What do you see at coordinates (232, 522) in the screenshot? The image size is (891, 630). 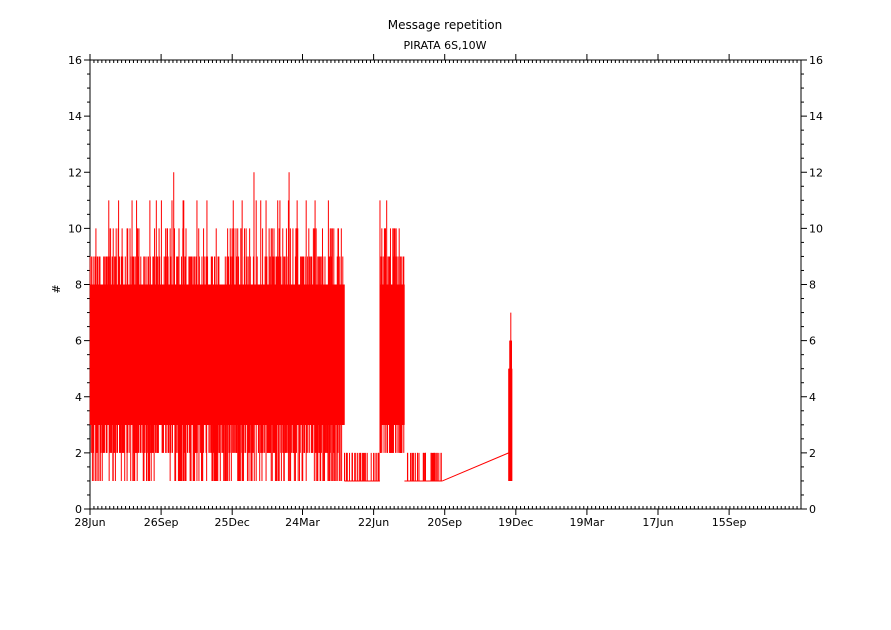 I see `x-tick-label: 25Dec` at bounding box center [232, 522].